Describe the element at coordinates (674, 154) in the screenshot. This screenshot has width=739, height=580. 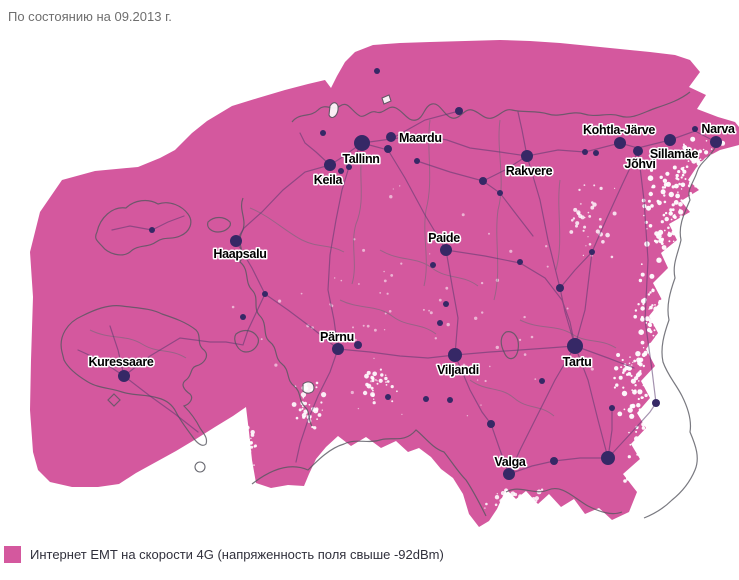
I see `city-label-sillamäe: Sillamäe` at that location.